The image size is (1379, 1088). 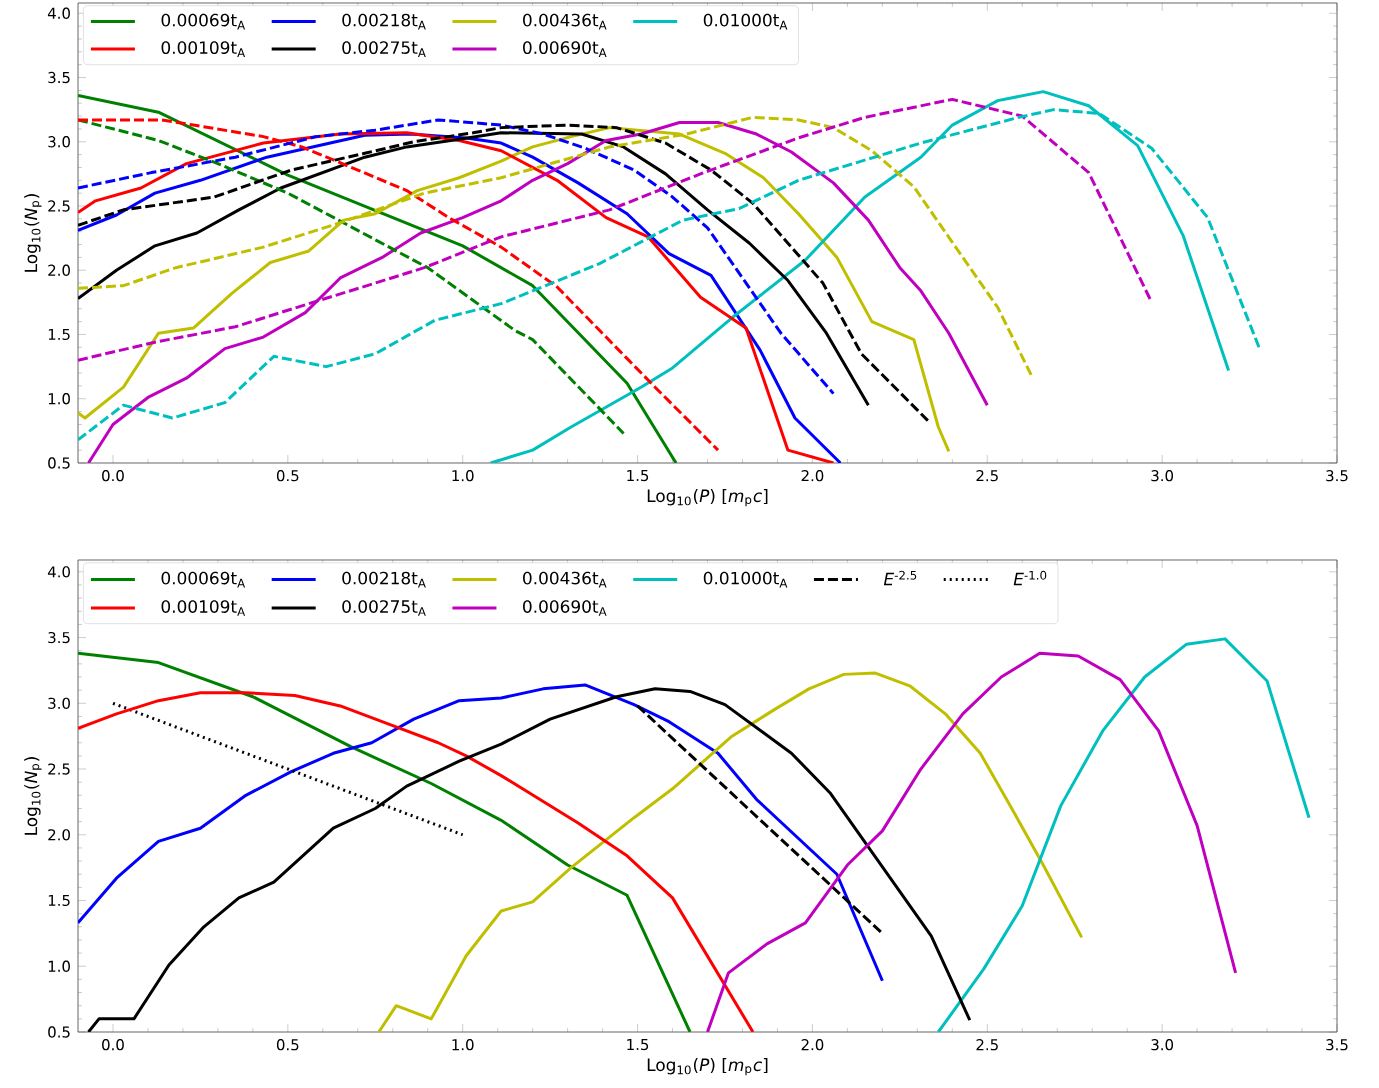 I want to click on legend-label: E$^{-2.5}$, so click(x=900, y=578).